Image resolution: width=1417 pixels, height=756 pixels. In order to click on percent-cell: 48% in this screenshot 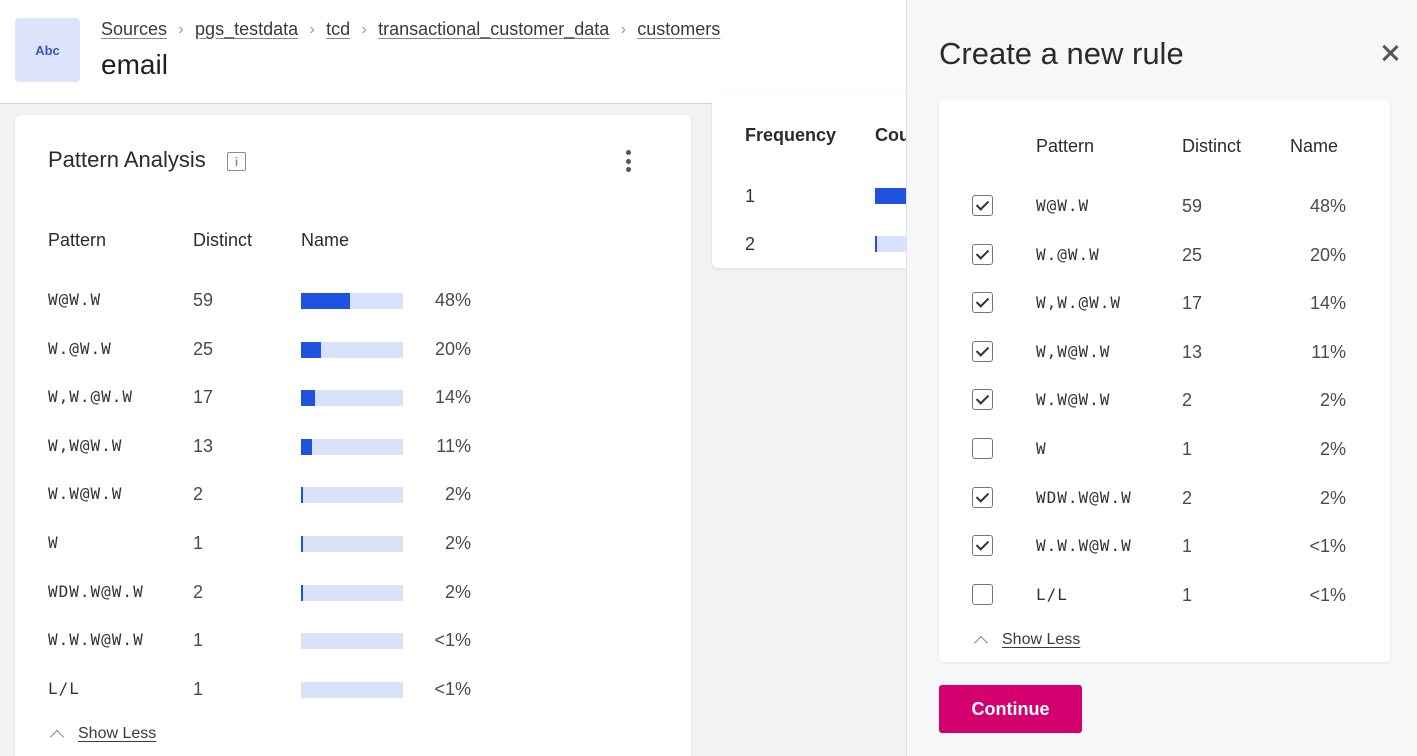, I will do `click(452, 300)`.